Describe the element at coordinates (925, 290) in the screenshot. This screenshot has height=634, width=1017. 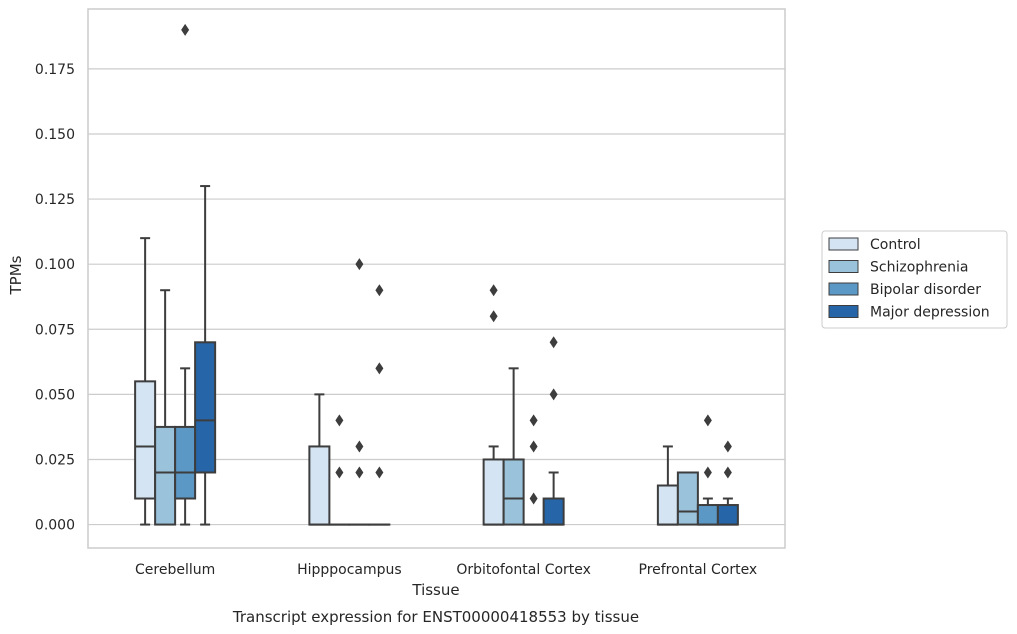
I see `legend-label: Bipolar disorder` at that location.